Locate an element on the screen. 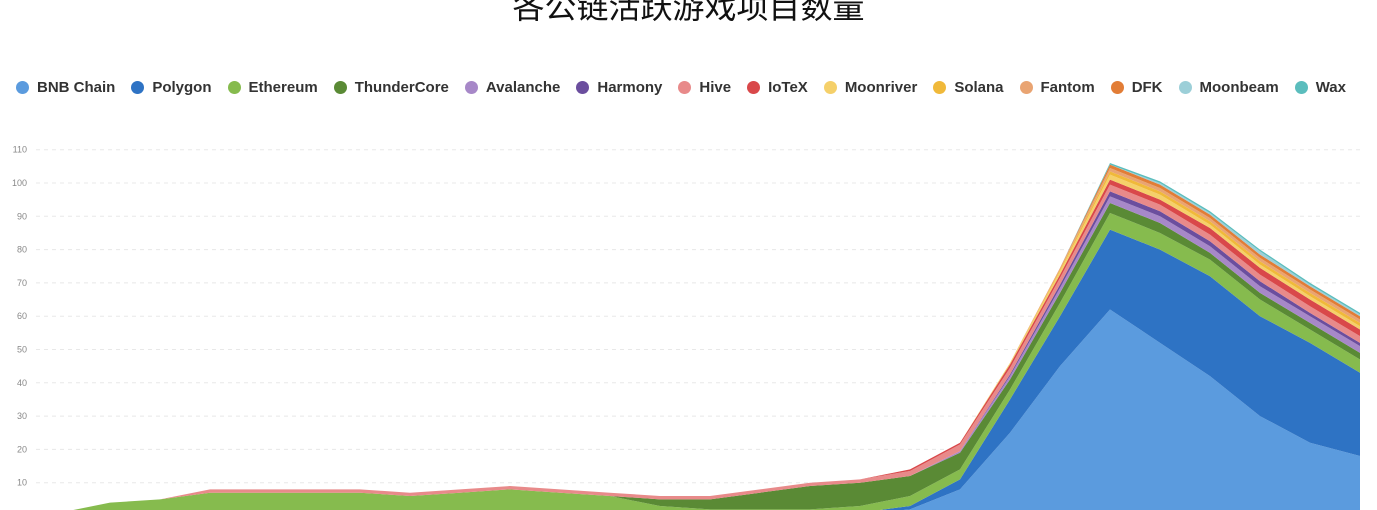 The width and height of the screenshot is (1377, 510). legend-item: Solana is located at coordinates (968, 87).